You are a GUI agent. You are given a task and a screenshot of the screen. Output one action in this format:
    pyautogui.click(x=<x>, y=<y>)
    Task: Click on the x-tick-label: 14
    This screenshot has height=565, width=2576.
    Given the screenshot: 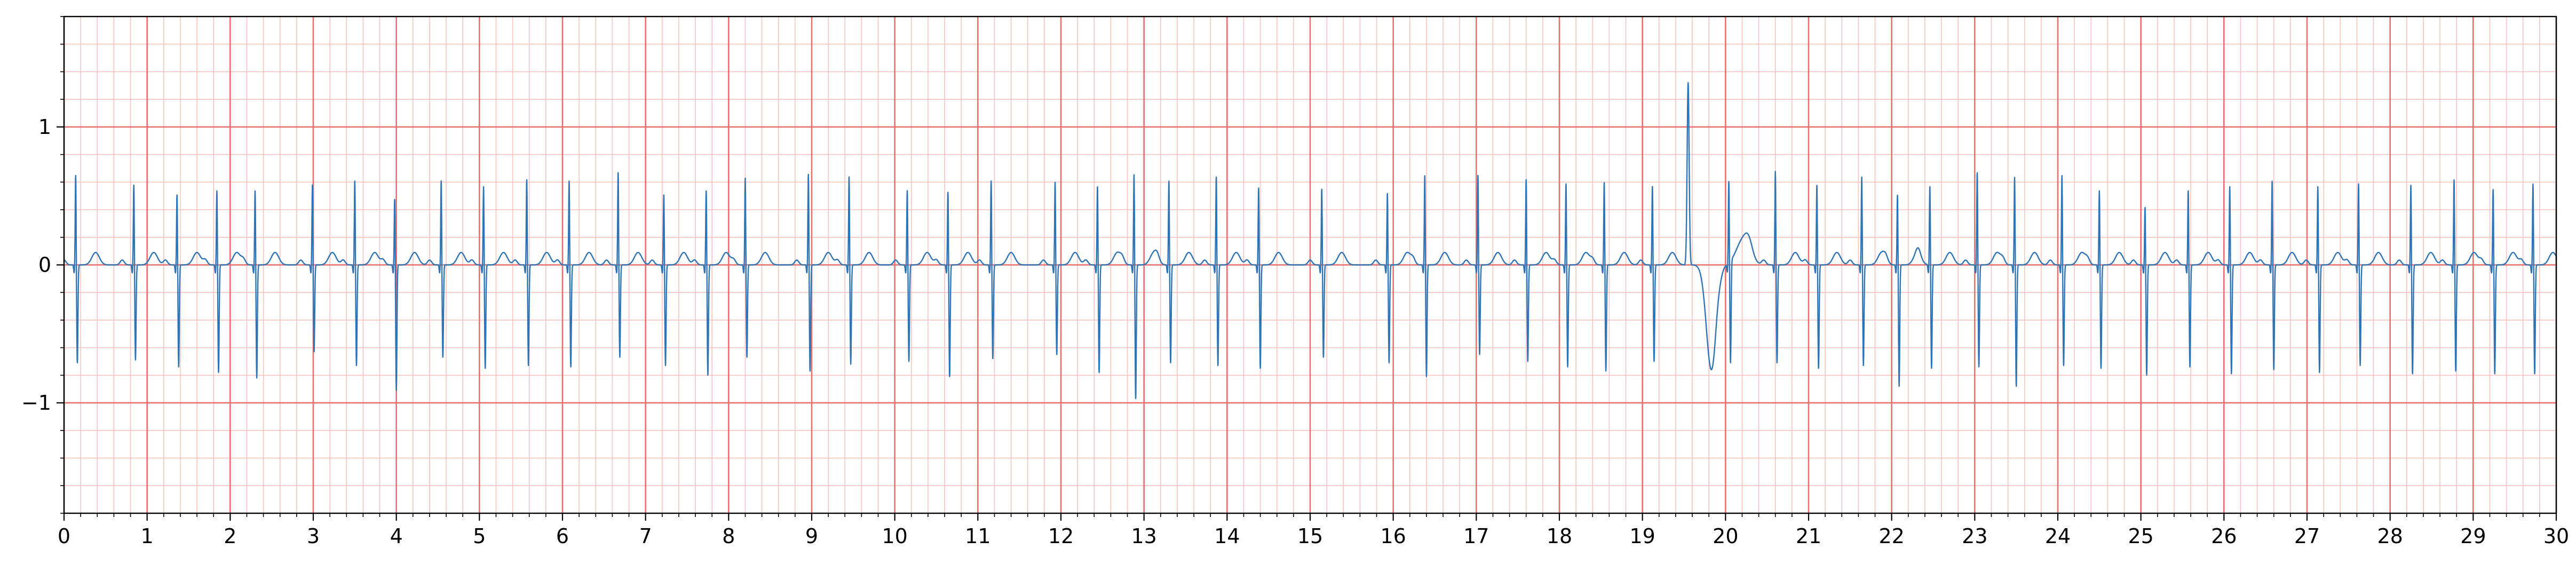 What is the action you would take?
    pyautogui.click(x=1227, y=536)
    